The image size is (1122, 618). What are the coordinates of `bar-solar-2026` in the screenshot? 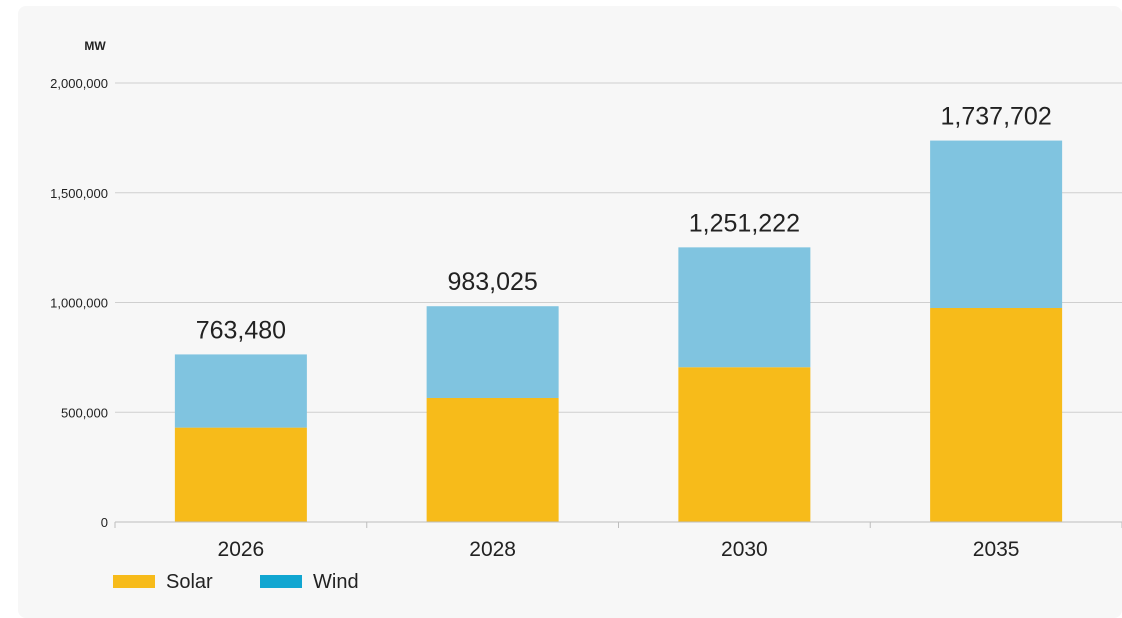 It's located at (240, 474).